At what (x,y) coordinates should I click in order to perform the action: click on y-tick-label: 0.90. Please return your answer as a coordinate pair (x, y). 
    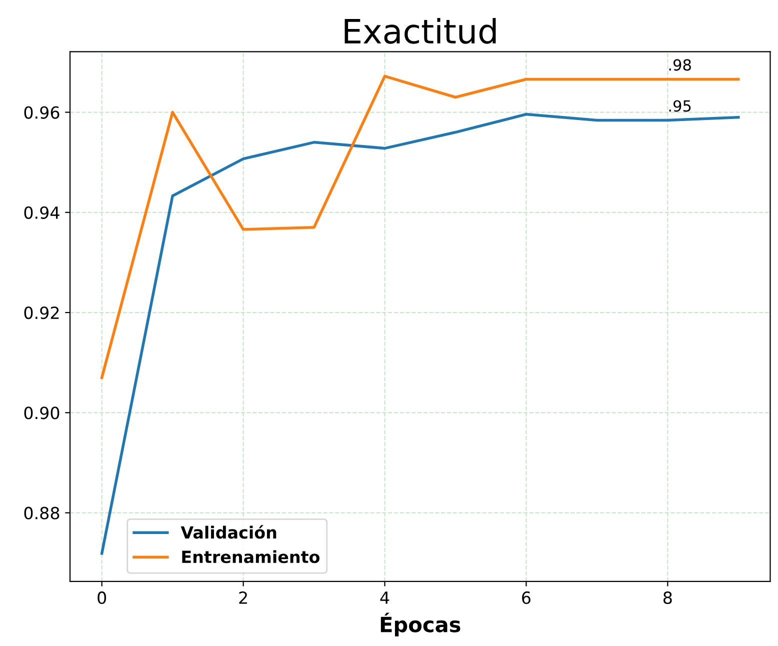
    Looking at the image, I should click on (42, 413).